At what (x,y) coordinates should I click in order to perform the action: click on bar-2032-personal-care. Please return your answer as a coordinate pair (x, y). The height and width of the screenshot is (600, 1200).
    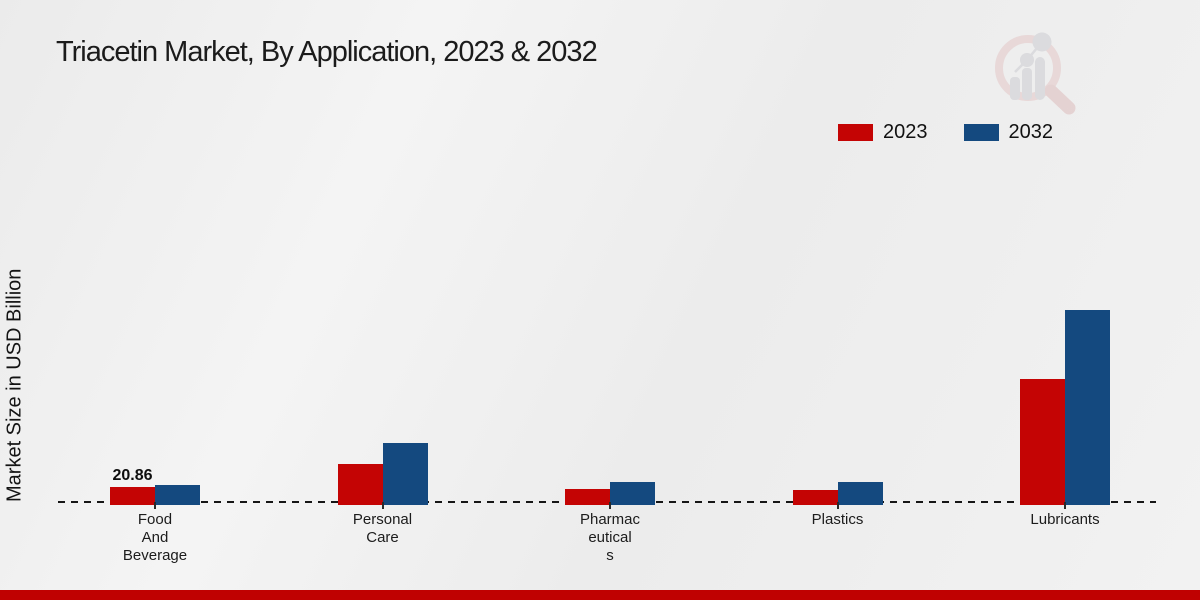
    Looking at the image, I should click on (405, 474).